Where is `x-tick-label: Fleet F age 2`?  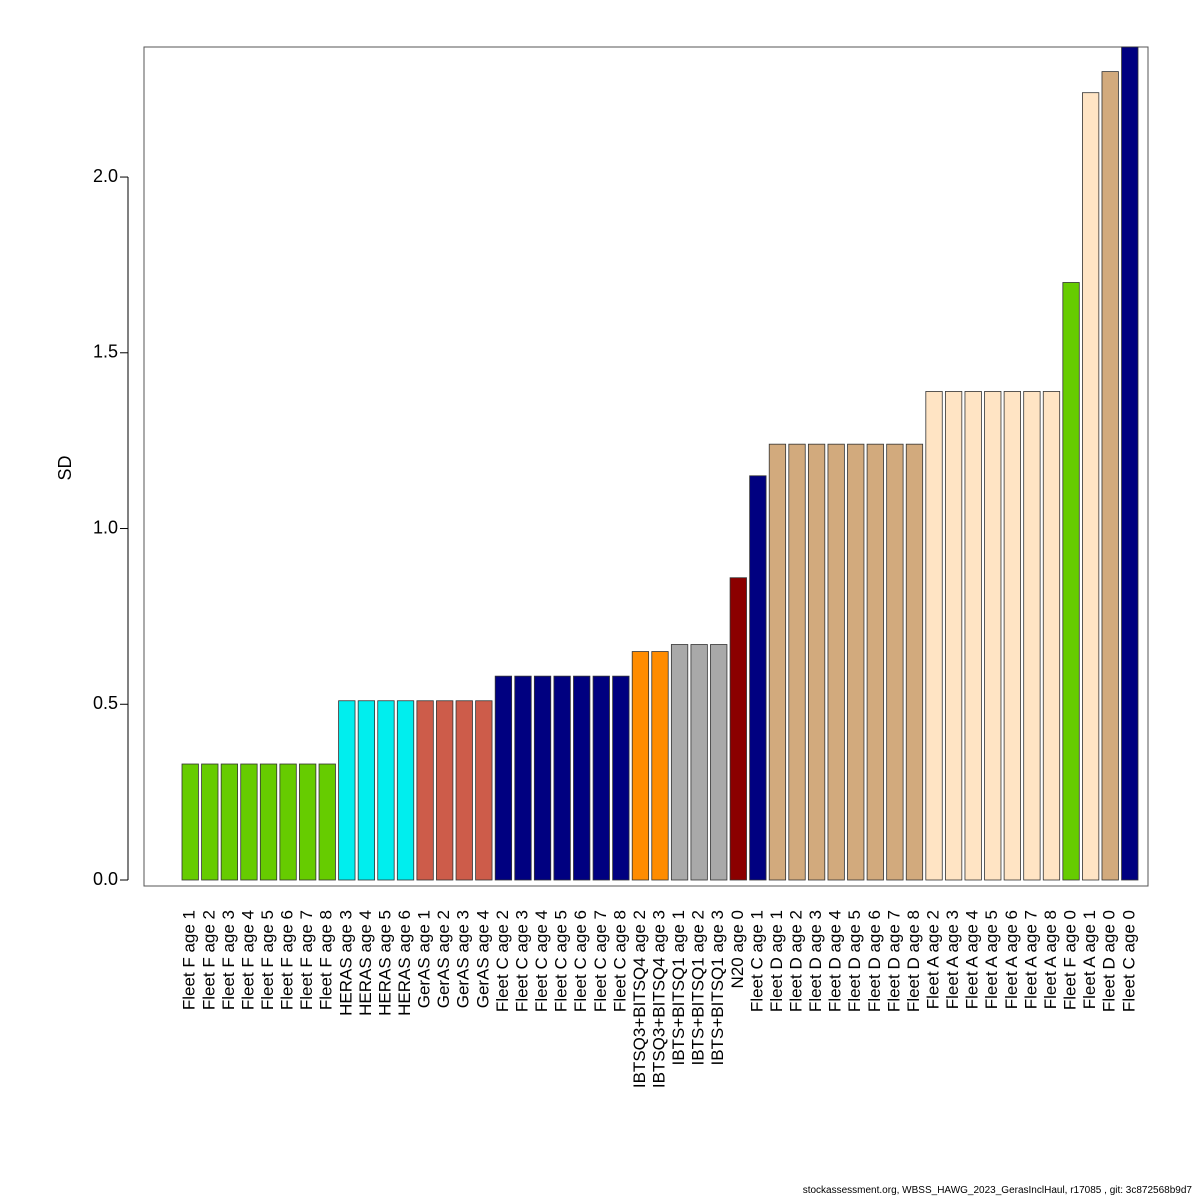
x-tick-label: Fleet F age 2 is located at coordinates (208, 960).